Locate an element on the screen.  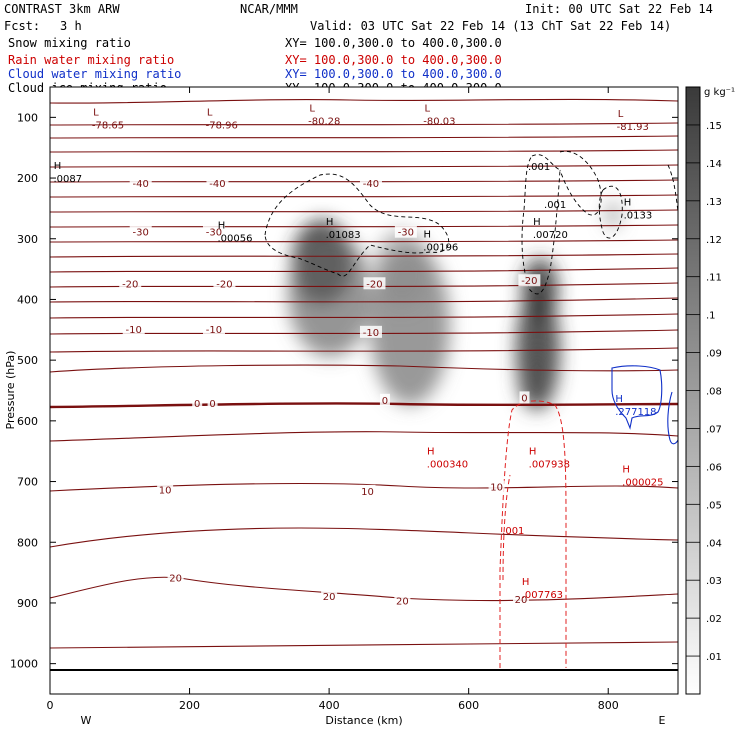
colorbar-tick-label: .06 is located at coordinates (714, 467).